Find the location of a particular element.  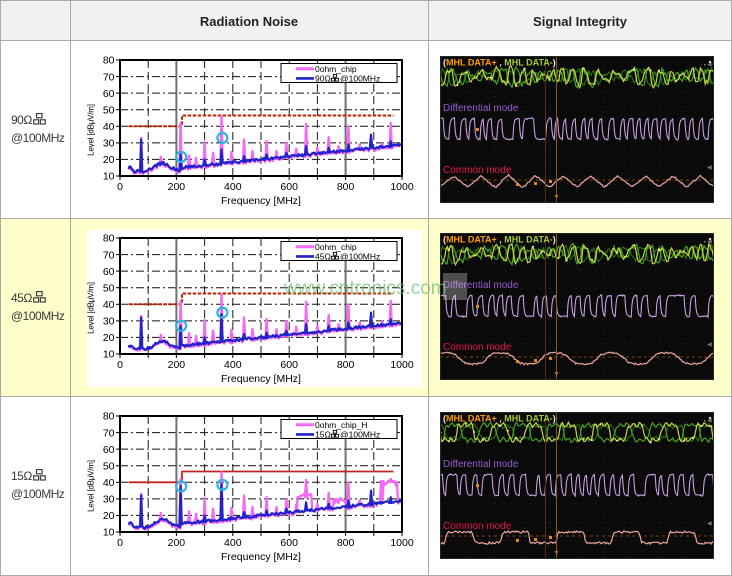

svg-text: 0ohm_chip_H is located at coordinates (341, 425).